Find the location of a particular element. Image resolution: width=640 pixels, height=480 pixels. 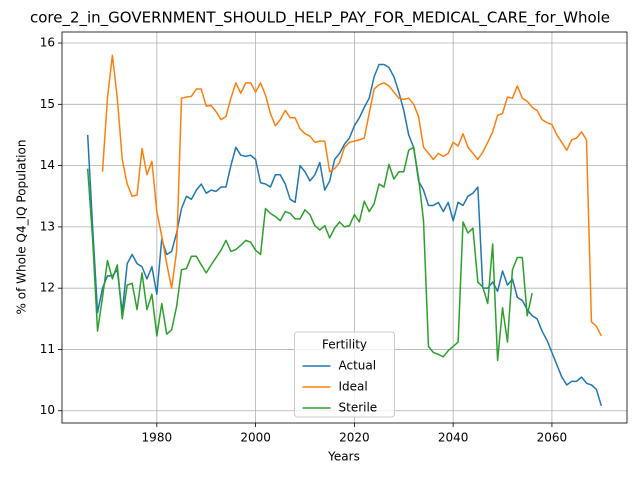

x-tick-label: 1980 is located at coordinates (157, 438).